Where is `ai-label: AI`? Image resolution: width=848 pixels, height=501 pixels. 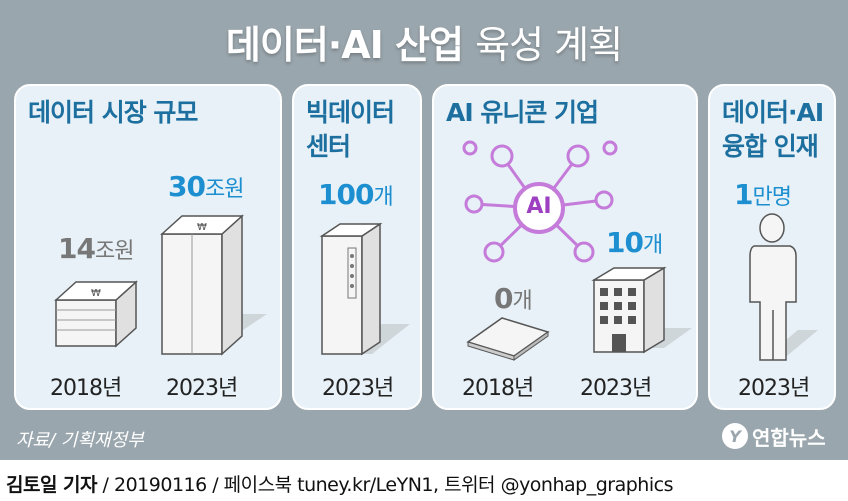 ai-label: AI is located at coordinates (539, 206).